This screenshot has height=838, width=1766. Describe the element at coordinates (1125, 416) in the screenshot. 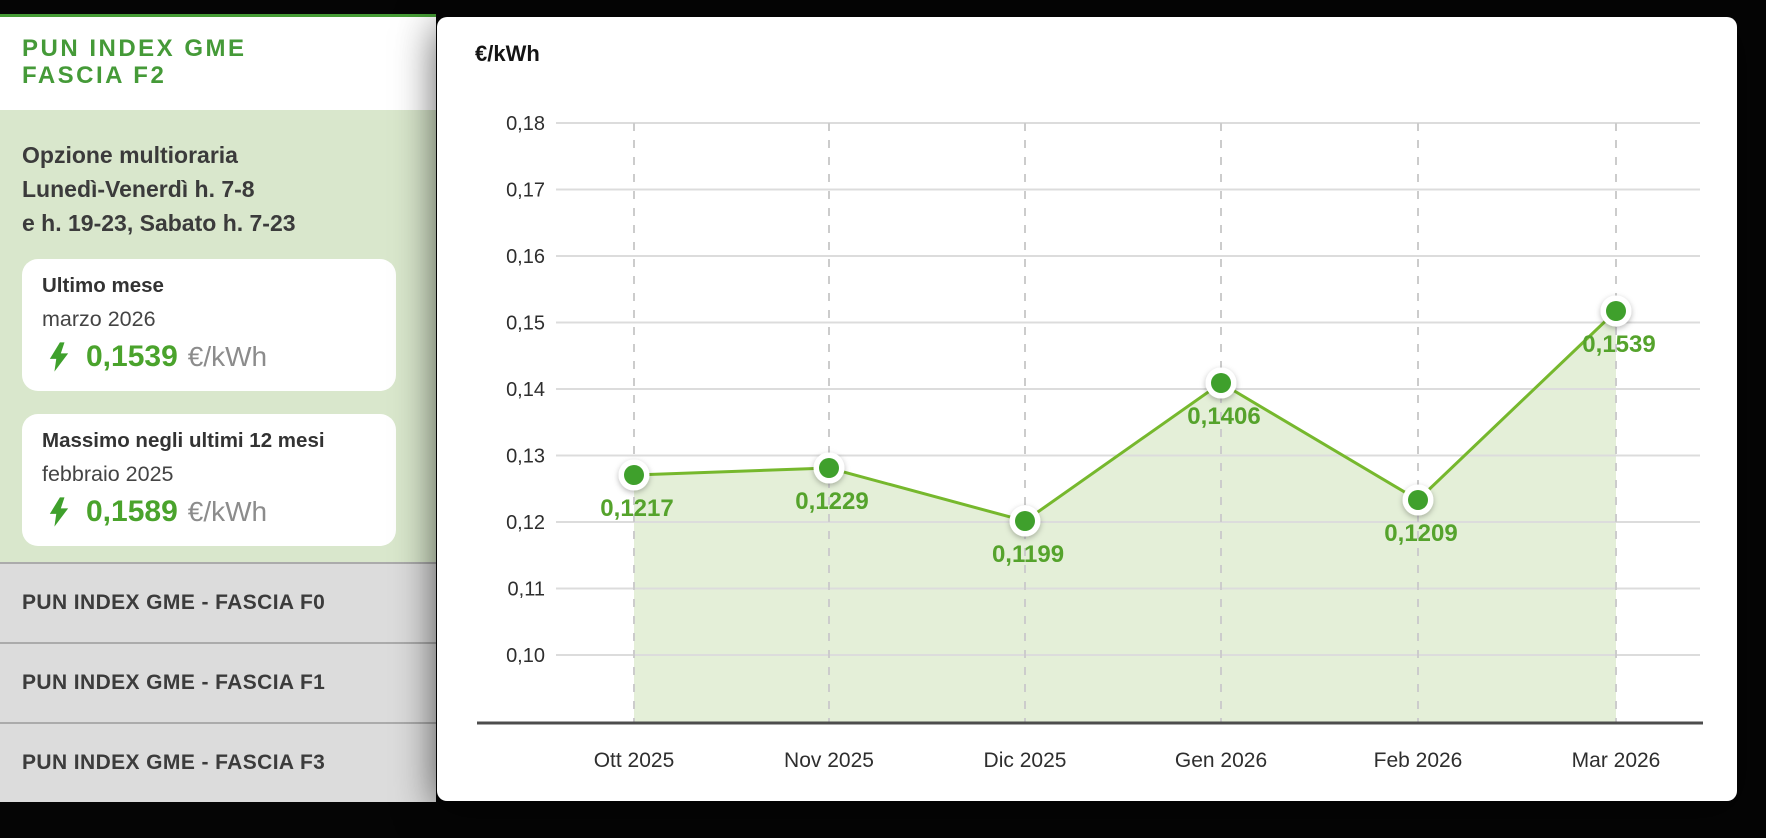

I see `series-line` at that location.